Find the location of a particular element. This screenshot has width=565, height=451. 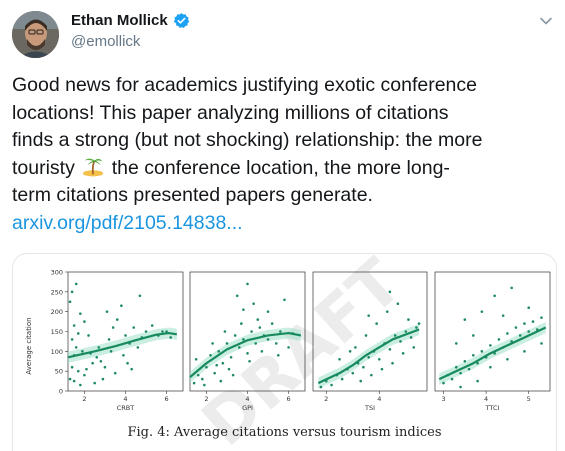

x-tick-label: 2 is located at coordinates (84, 399).